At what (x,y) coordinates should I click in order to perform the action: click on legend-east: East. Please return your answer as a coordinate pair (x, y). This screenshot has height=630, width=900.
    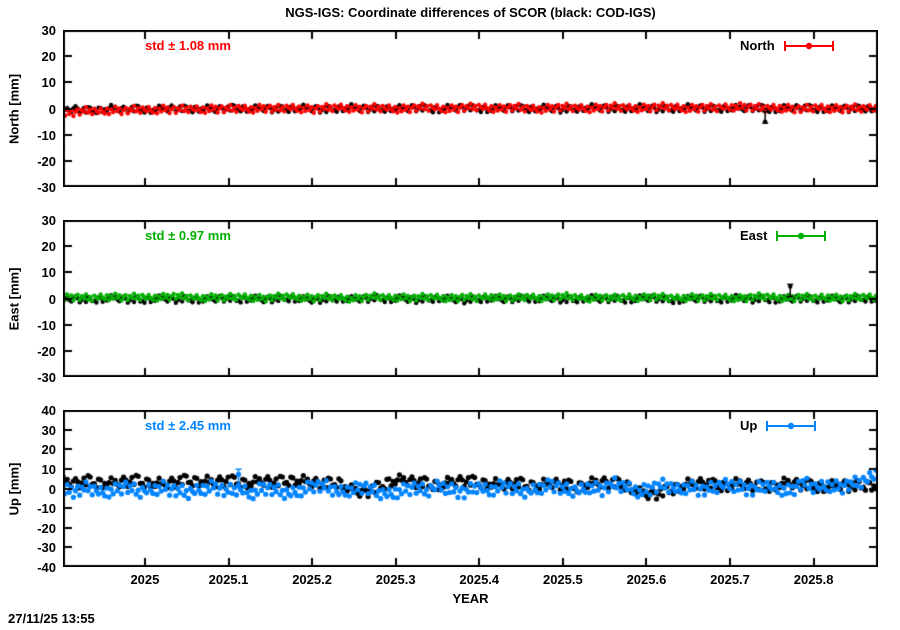
    Looking at the image, I should click on (784, 235).